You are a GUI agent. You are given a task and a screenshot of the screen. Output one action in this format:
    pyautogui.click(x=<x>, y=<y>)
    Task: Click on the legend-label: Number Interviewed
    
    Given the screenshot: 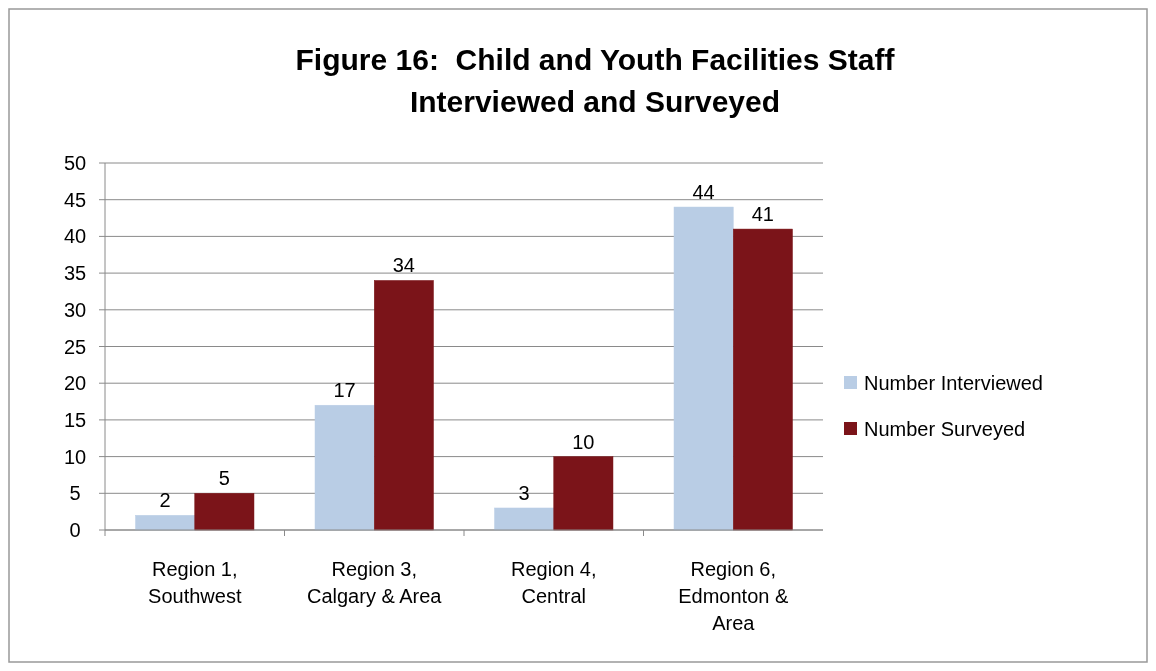 What is the action you would take?
    pyautogui.click(x=953, y=383)
    